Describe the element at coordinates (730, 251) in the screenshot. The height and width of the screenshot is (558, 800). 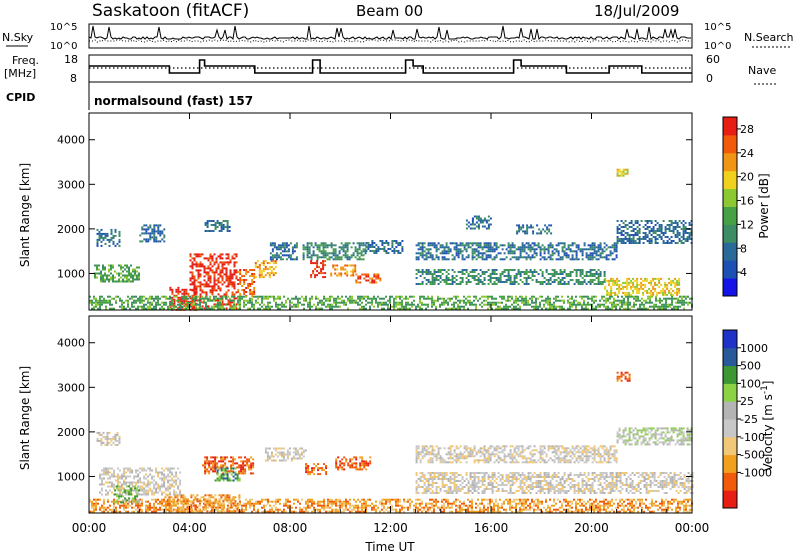
I see `colorbar-swatch` at that location.